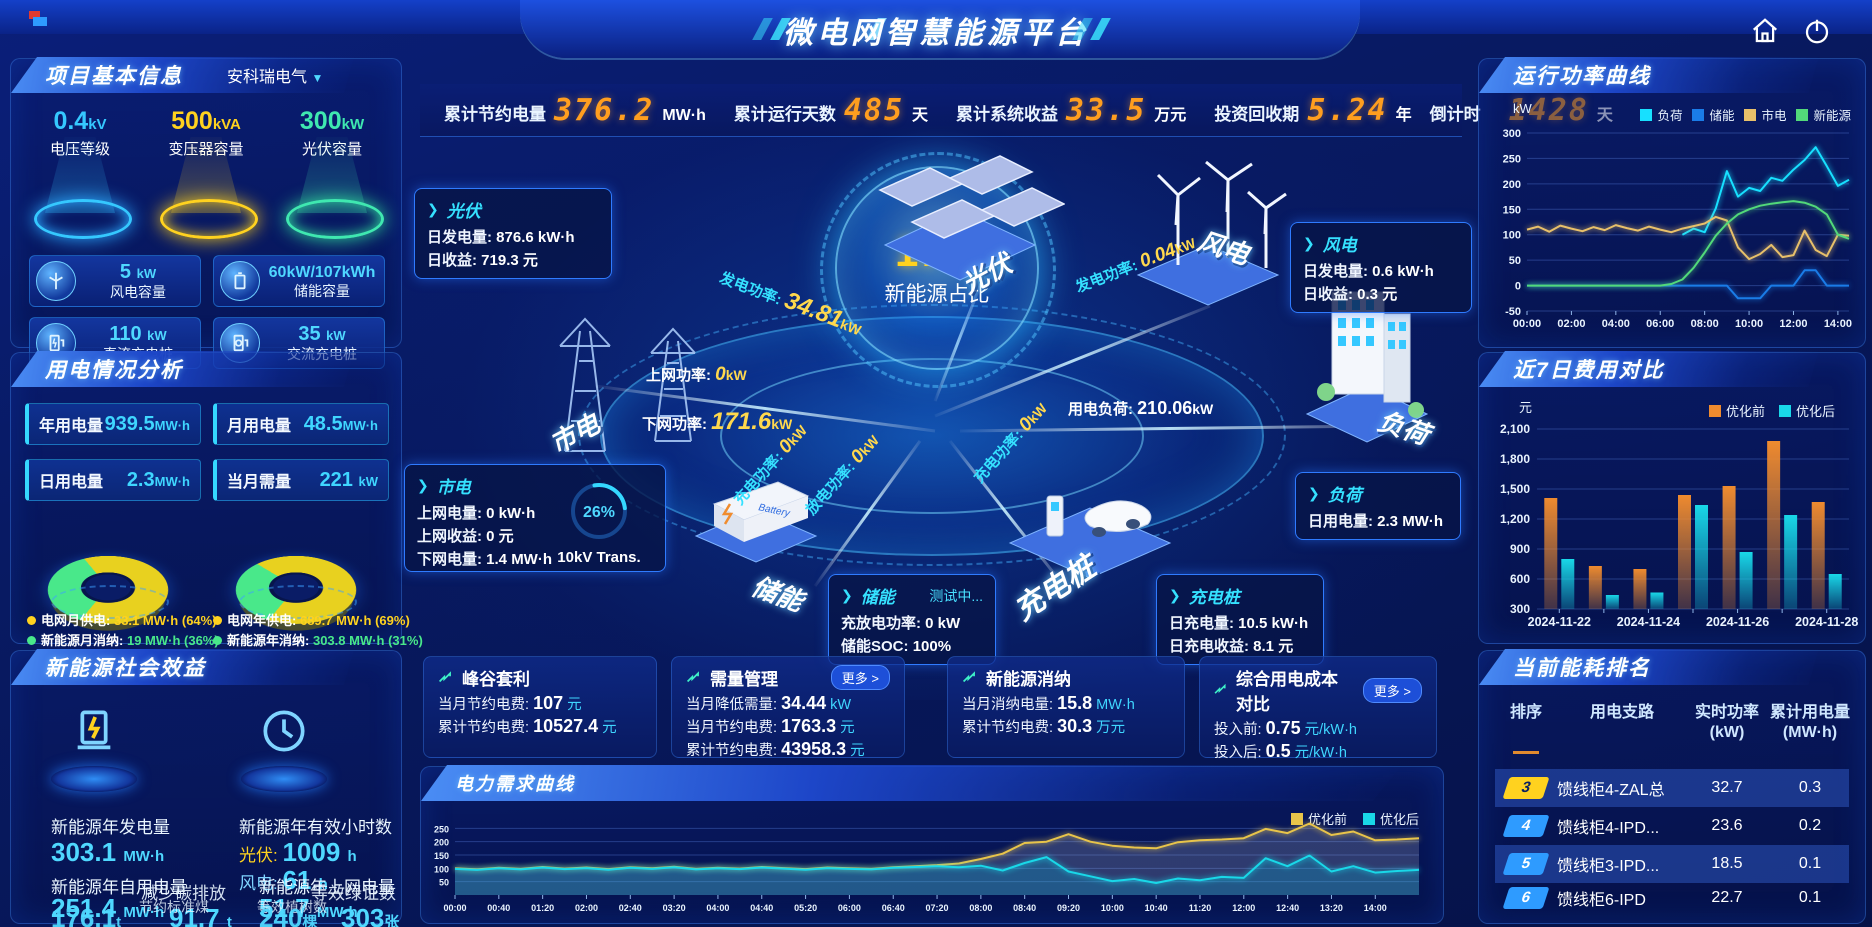 This screenshot has height=927, width=1872. Describe the element at coordinates (1156, 908) in the screenshot. I see `svg-text: 10:40` at that location.